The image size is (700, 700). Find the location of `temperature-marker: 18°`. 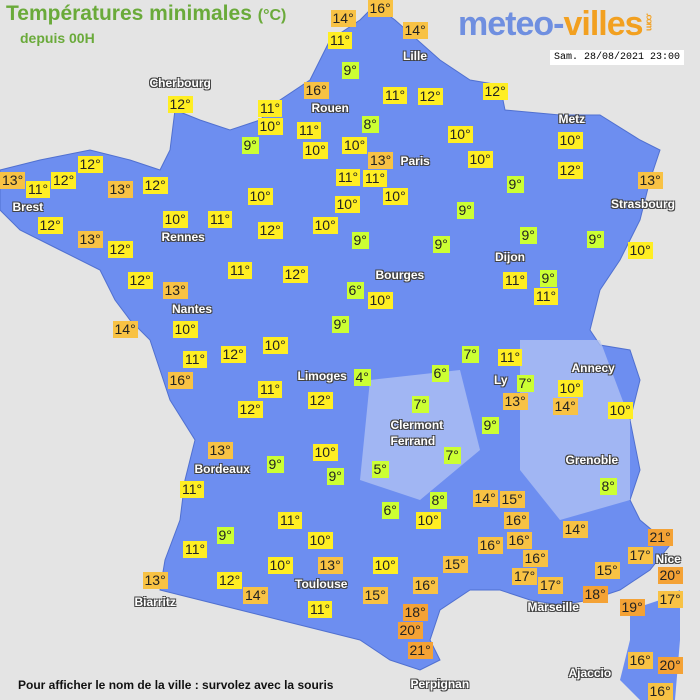

temperature-marker: 18° is located at coordinates (415, 612).